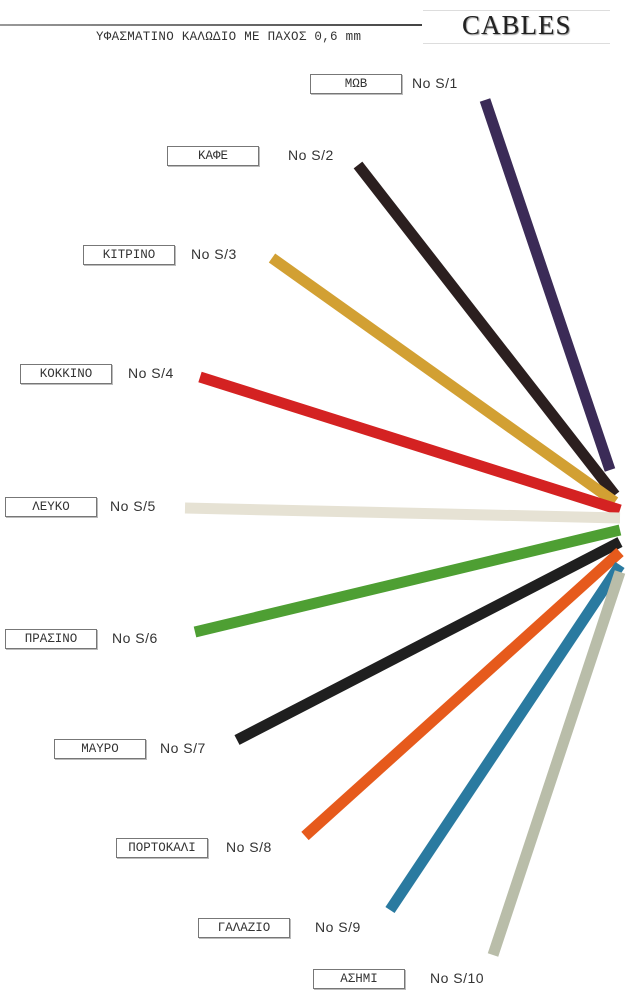 The width and height of the screenshot is (627, 1000). I want to click on cable-code: No S/9, so click(338, 927).